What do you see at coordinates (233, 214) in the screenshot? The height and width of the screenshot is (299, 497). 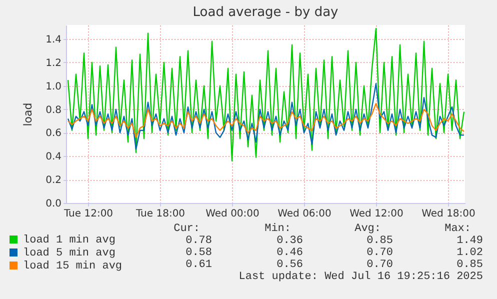 I see `x-tick-label: Wed 00:00` at bounding box center [233, 214].